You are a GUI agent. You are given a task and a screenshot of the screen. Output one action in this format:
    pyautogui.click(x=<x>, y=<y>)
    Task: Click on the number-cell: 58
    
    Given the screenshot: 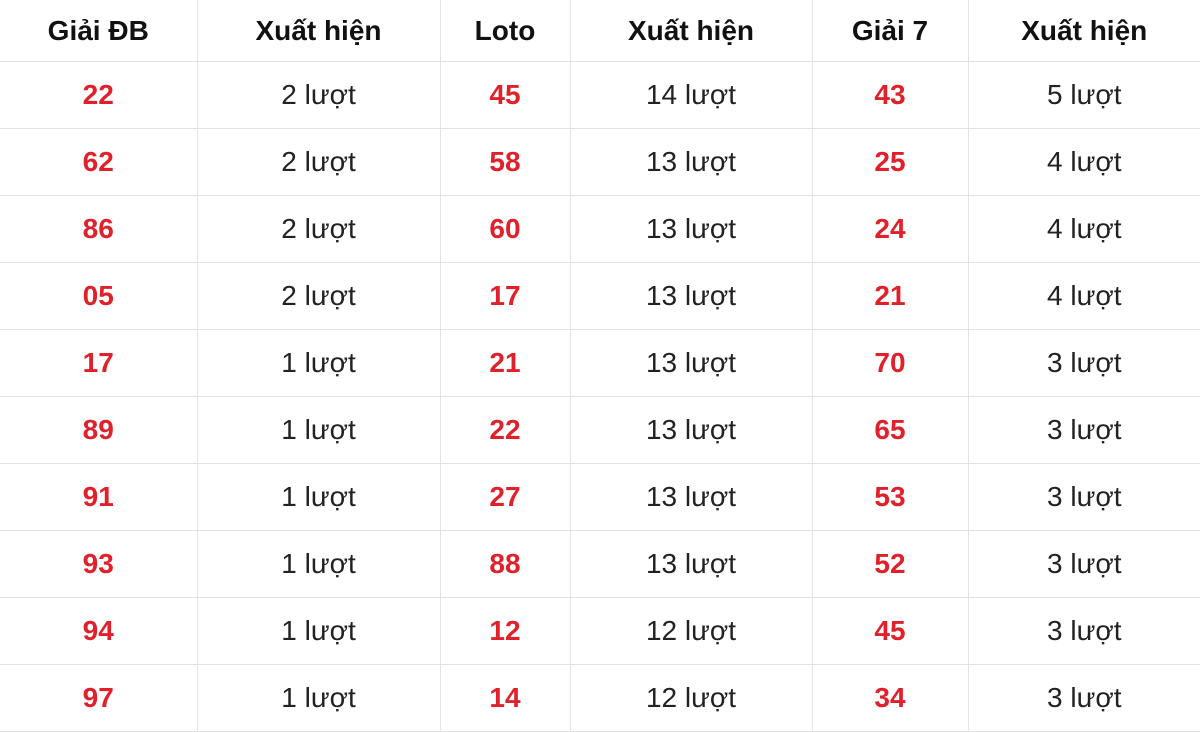 What is the action you would take?
    pyautogui.click(x=505, y=162)
    